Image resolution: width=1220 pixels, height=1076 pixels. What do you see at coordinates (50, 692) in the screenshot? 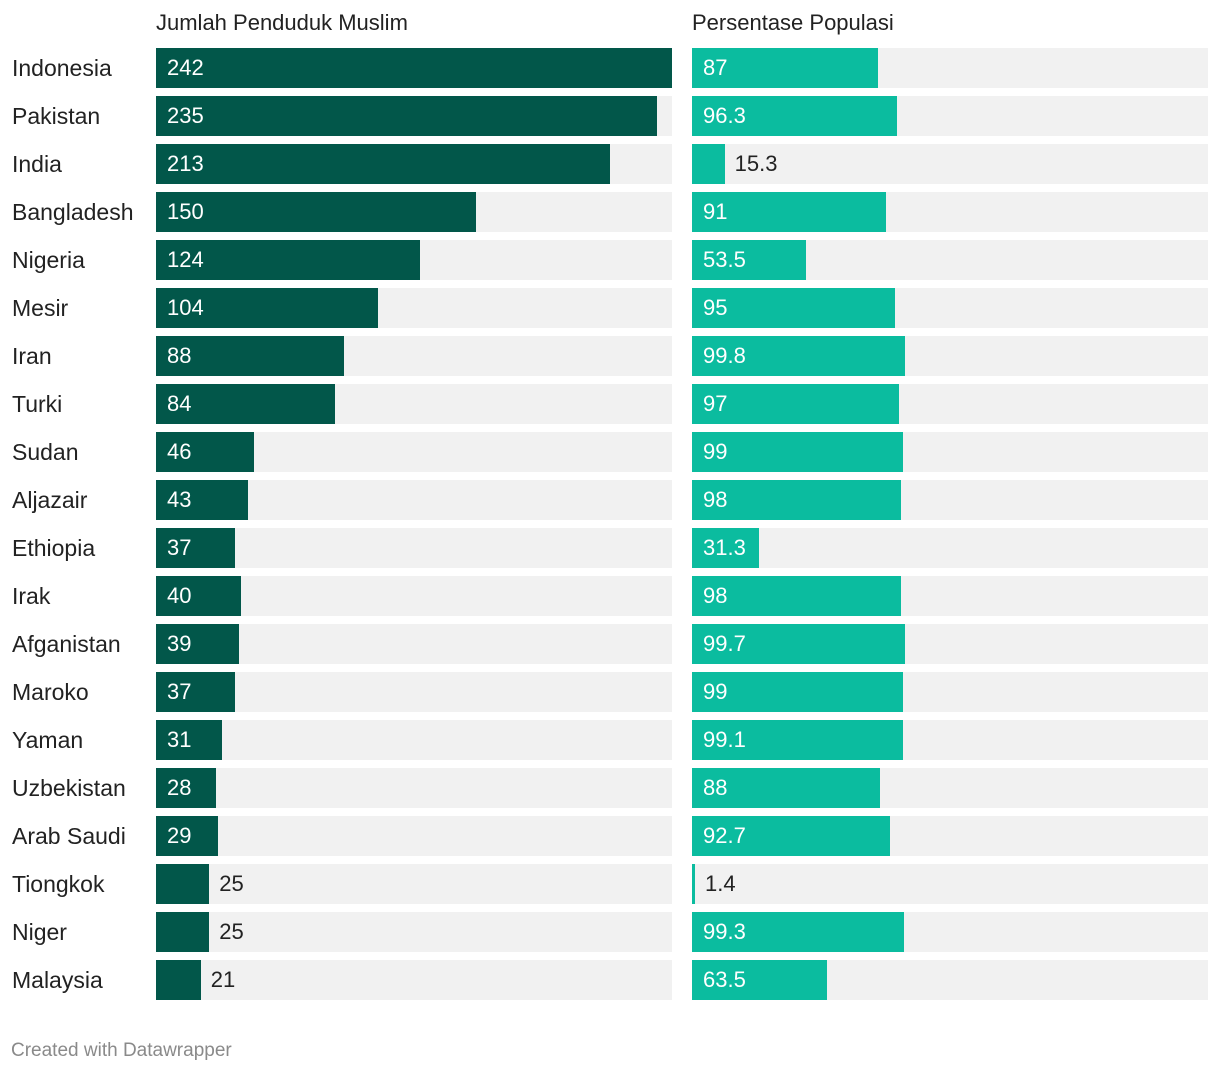
I see `category-label: Maroko` at bounding box center [50, 692].